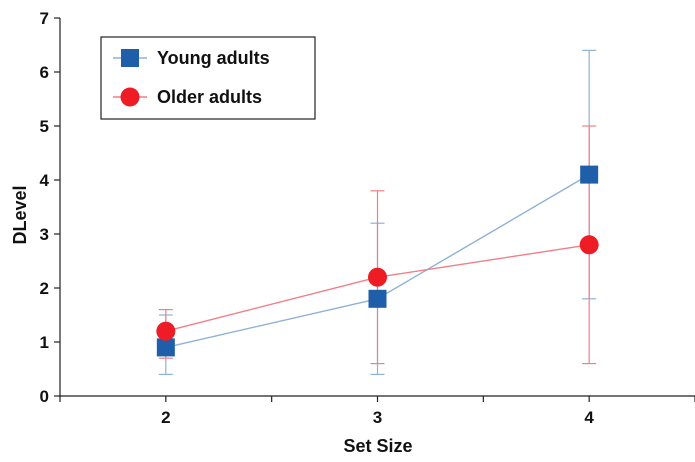 The width and height of the screenshot is (695, 462). Describe the element at coordinates (44, 126) in the screenshot. I see `y-tick-label: 5` at that location.